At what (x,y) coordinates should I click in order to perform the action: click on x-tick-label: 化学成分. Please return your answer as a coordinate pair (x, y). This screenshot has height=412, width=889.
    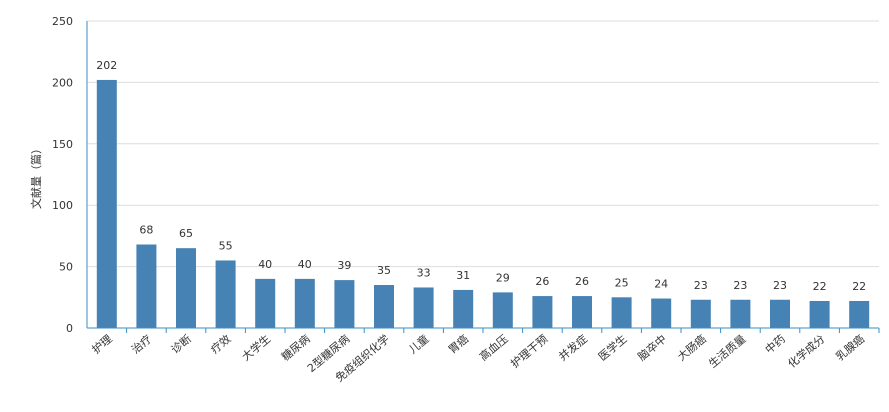
    Looking at the image, I should click on (806, 351).